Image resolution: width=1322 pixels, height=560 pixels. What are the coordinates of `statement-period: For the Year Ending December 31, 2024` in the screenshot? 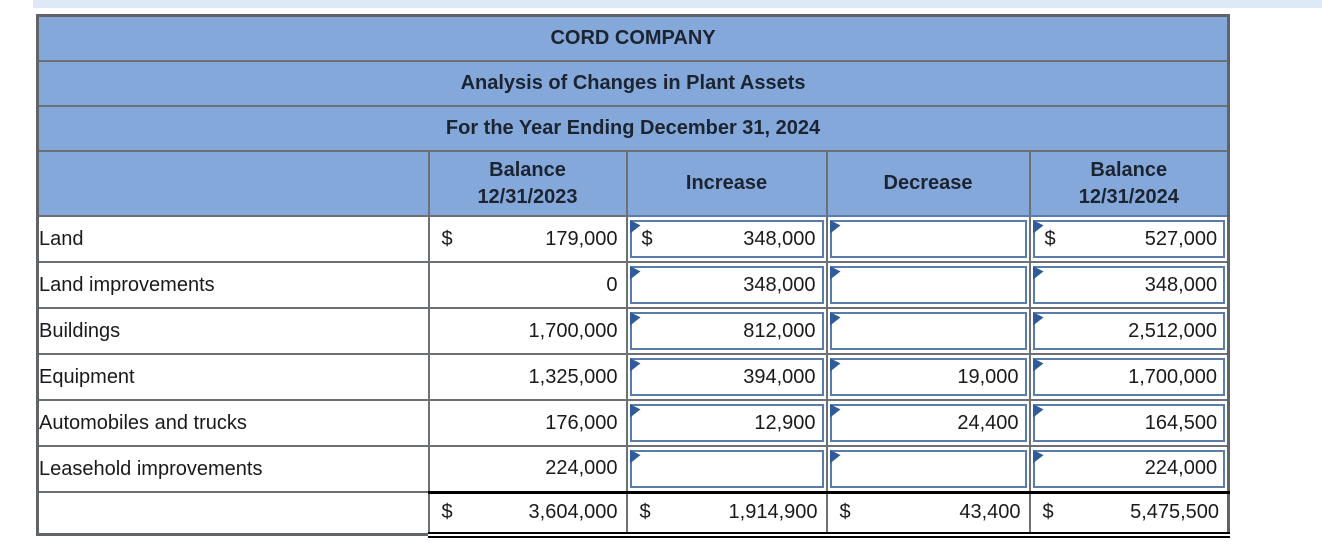 It's located at (633, 128).